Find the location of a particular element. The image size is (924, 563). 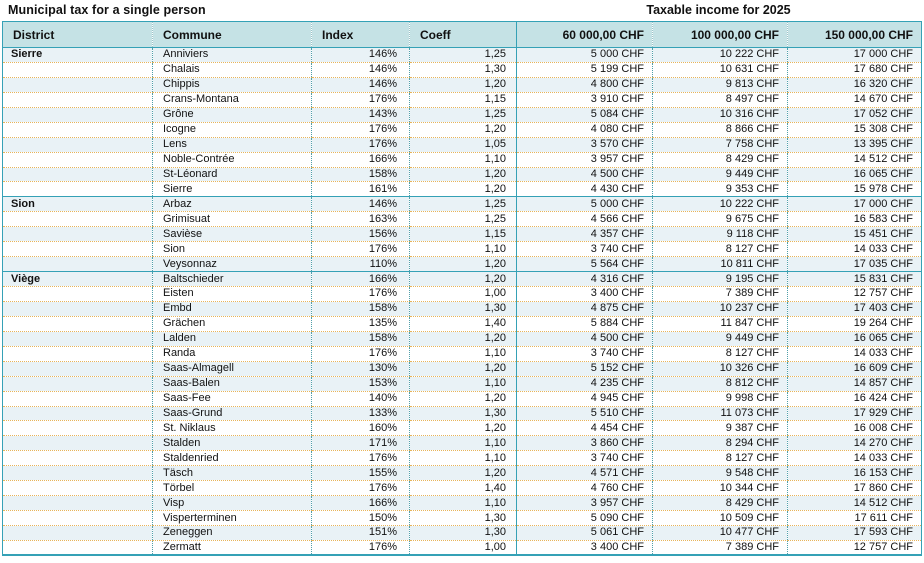

amount-cell: 17 860 CHF is located at coordinates (854, 488).